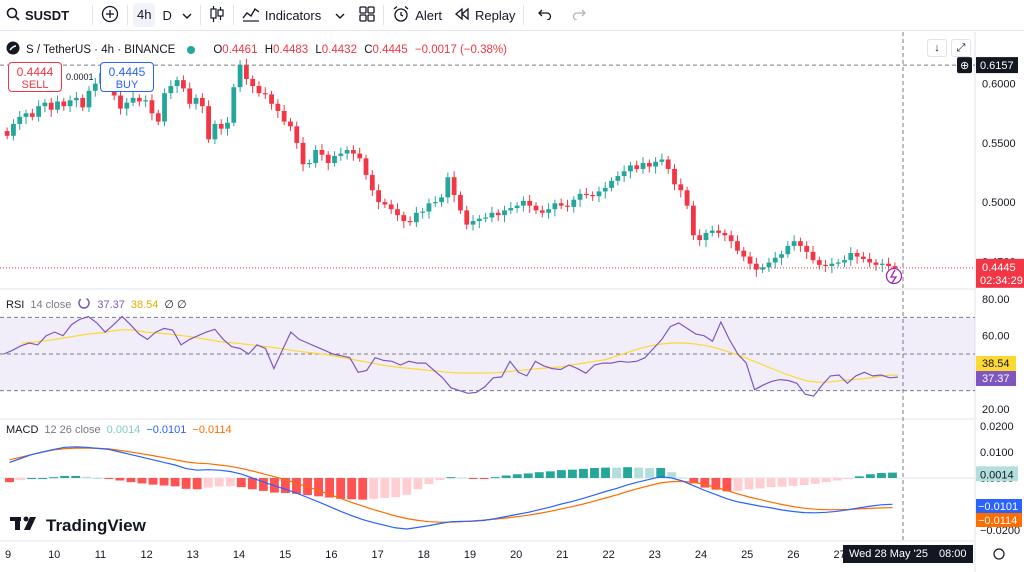 Image resolution: width=1024 pixels, height=572 pixels. I want to click on scroll-to-latest-button: ↓, so click(937, 48).